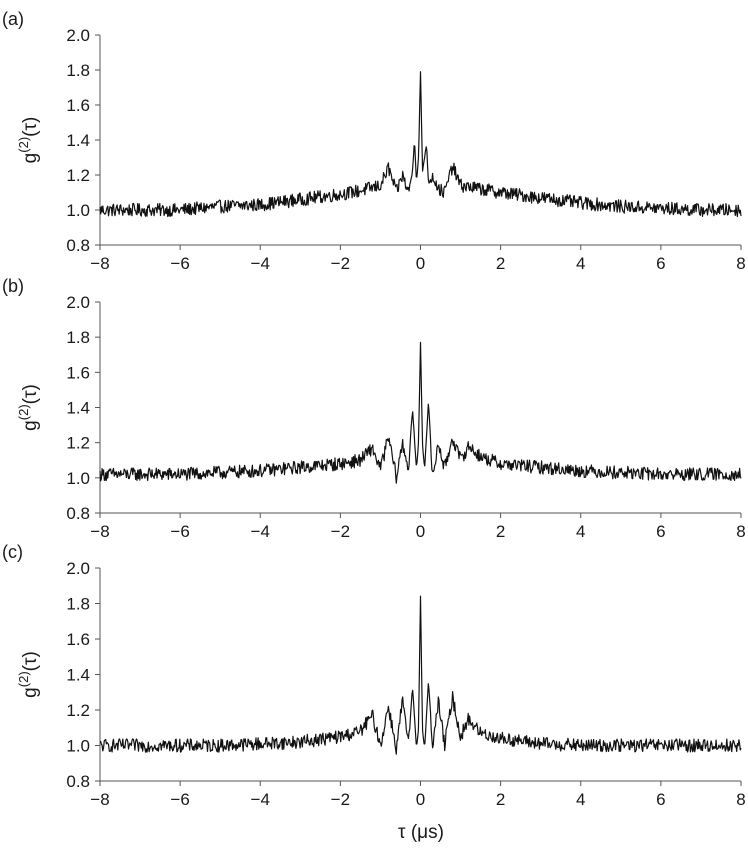 This screenshot has width=748, height=858. Describe the element at coordinates (660, 531) in the screenshot. I see `panel-b-x-tick-label: 6` at that location.